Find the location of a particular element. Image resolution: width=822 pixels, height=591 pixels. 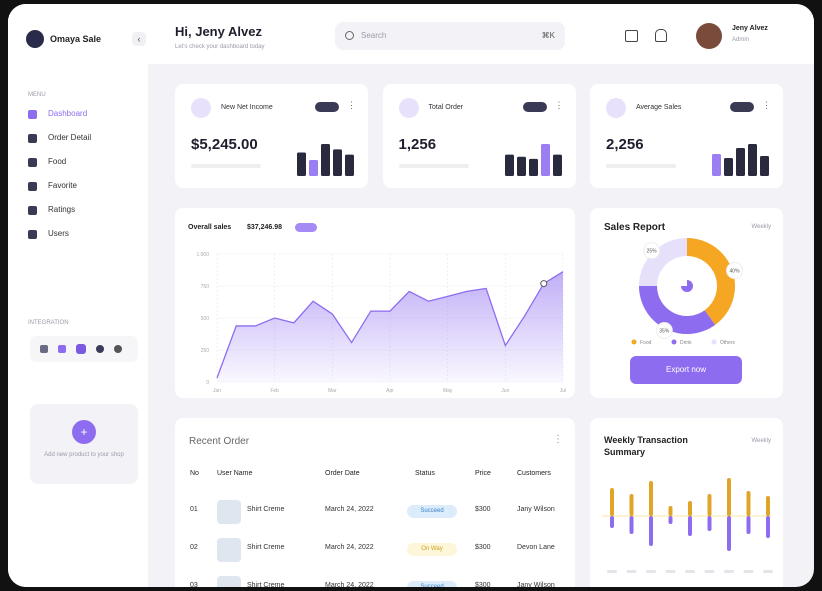

promo-text: Add new product to your shop is located at coordinates (84, 455).